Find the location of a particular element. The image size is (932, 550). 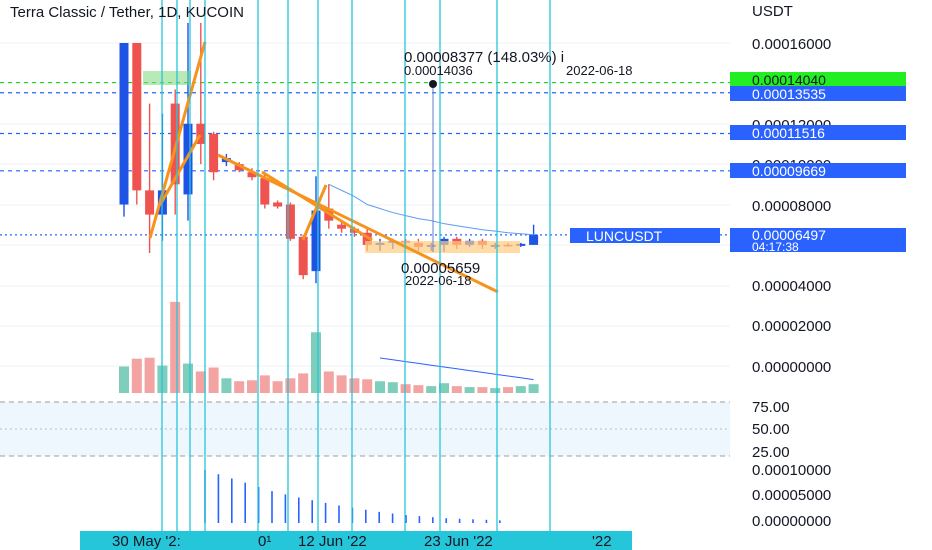

axis-label: 0.00000000 is located at coordinates (791, 367).